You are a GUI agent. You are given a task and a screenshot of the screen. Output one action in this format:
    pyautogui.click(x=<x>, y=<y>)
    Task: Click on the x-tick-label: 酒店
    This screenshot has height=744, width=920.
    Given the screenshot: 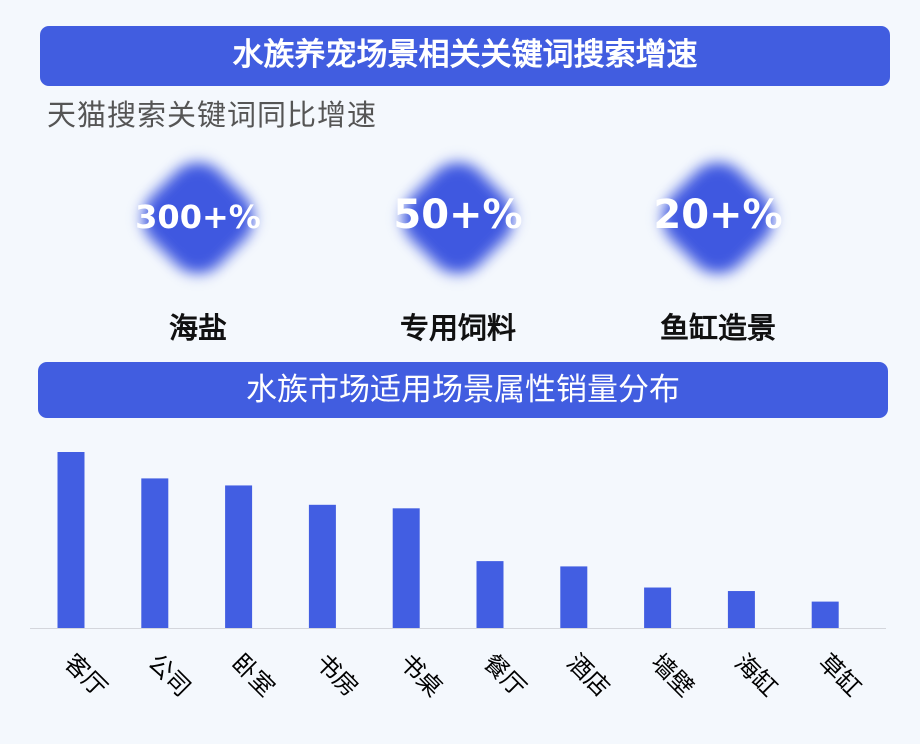 What is the action you would take?
    pyautogui.click(x=589, y=675)
    